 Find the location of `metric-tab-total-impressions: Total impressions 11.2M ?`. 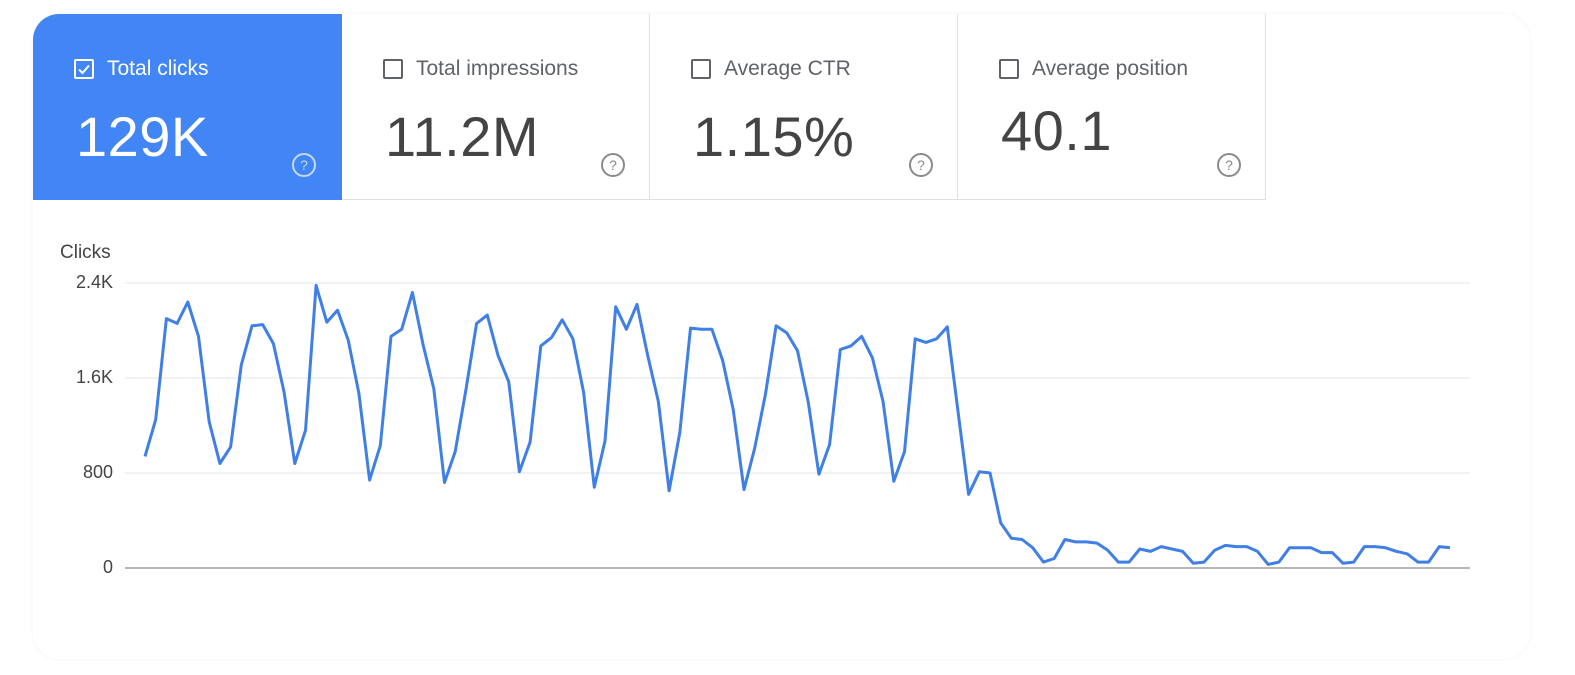

metric-tab-total-impressions: Total impressions 11.2M ? is located at coordinates (496, 107).